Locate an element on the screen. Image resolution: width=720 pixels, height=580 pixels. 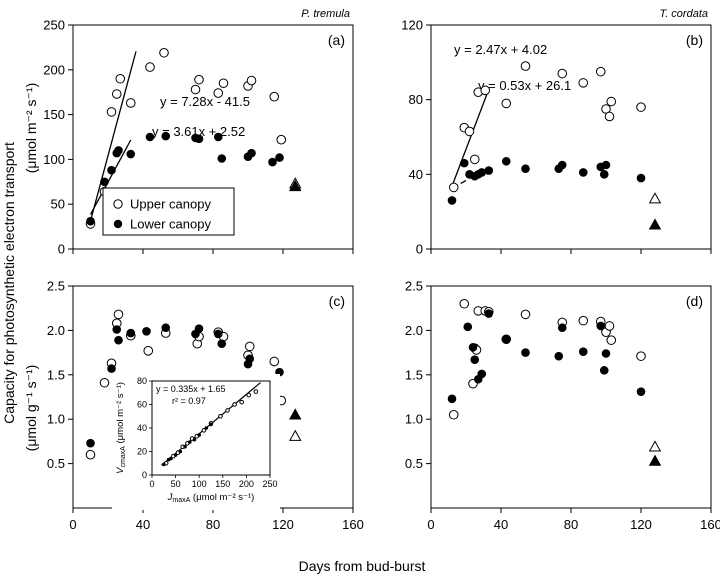
regression-equation: y = 2.47x + 4.02 is located at coordinates (500, 49).